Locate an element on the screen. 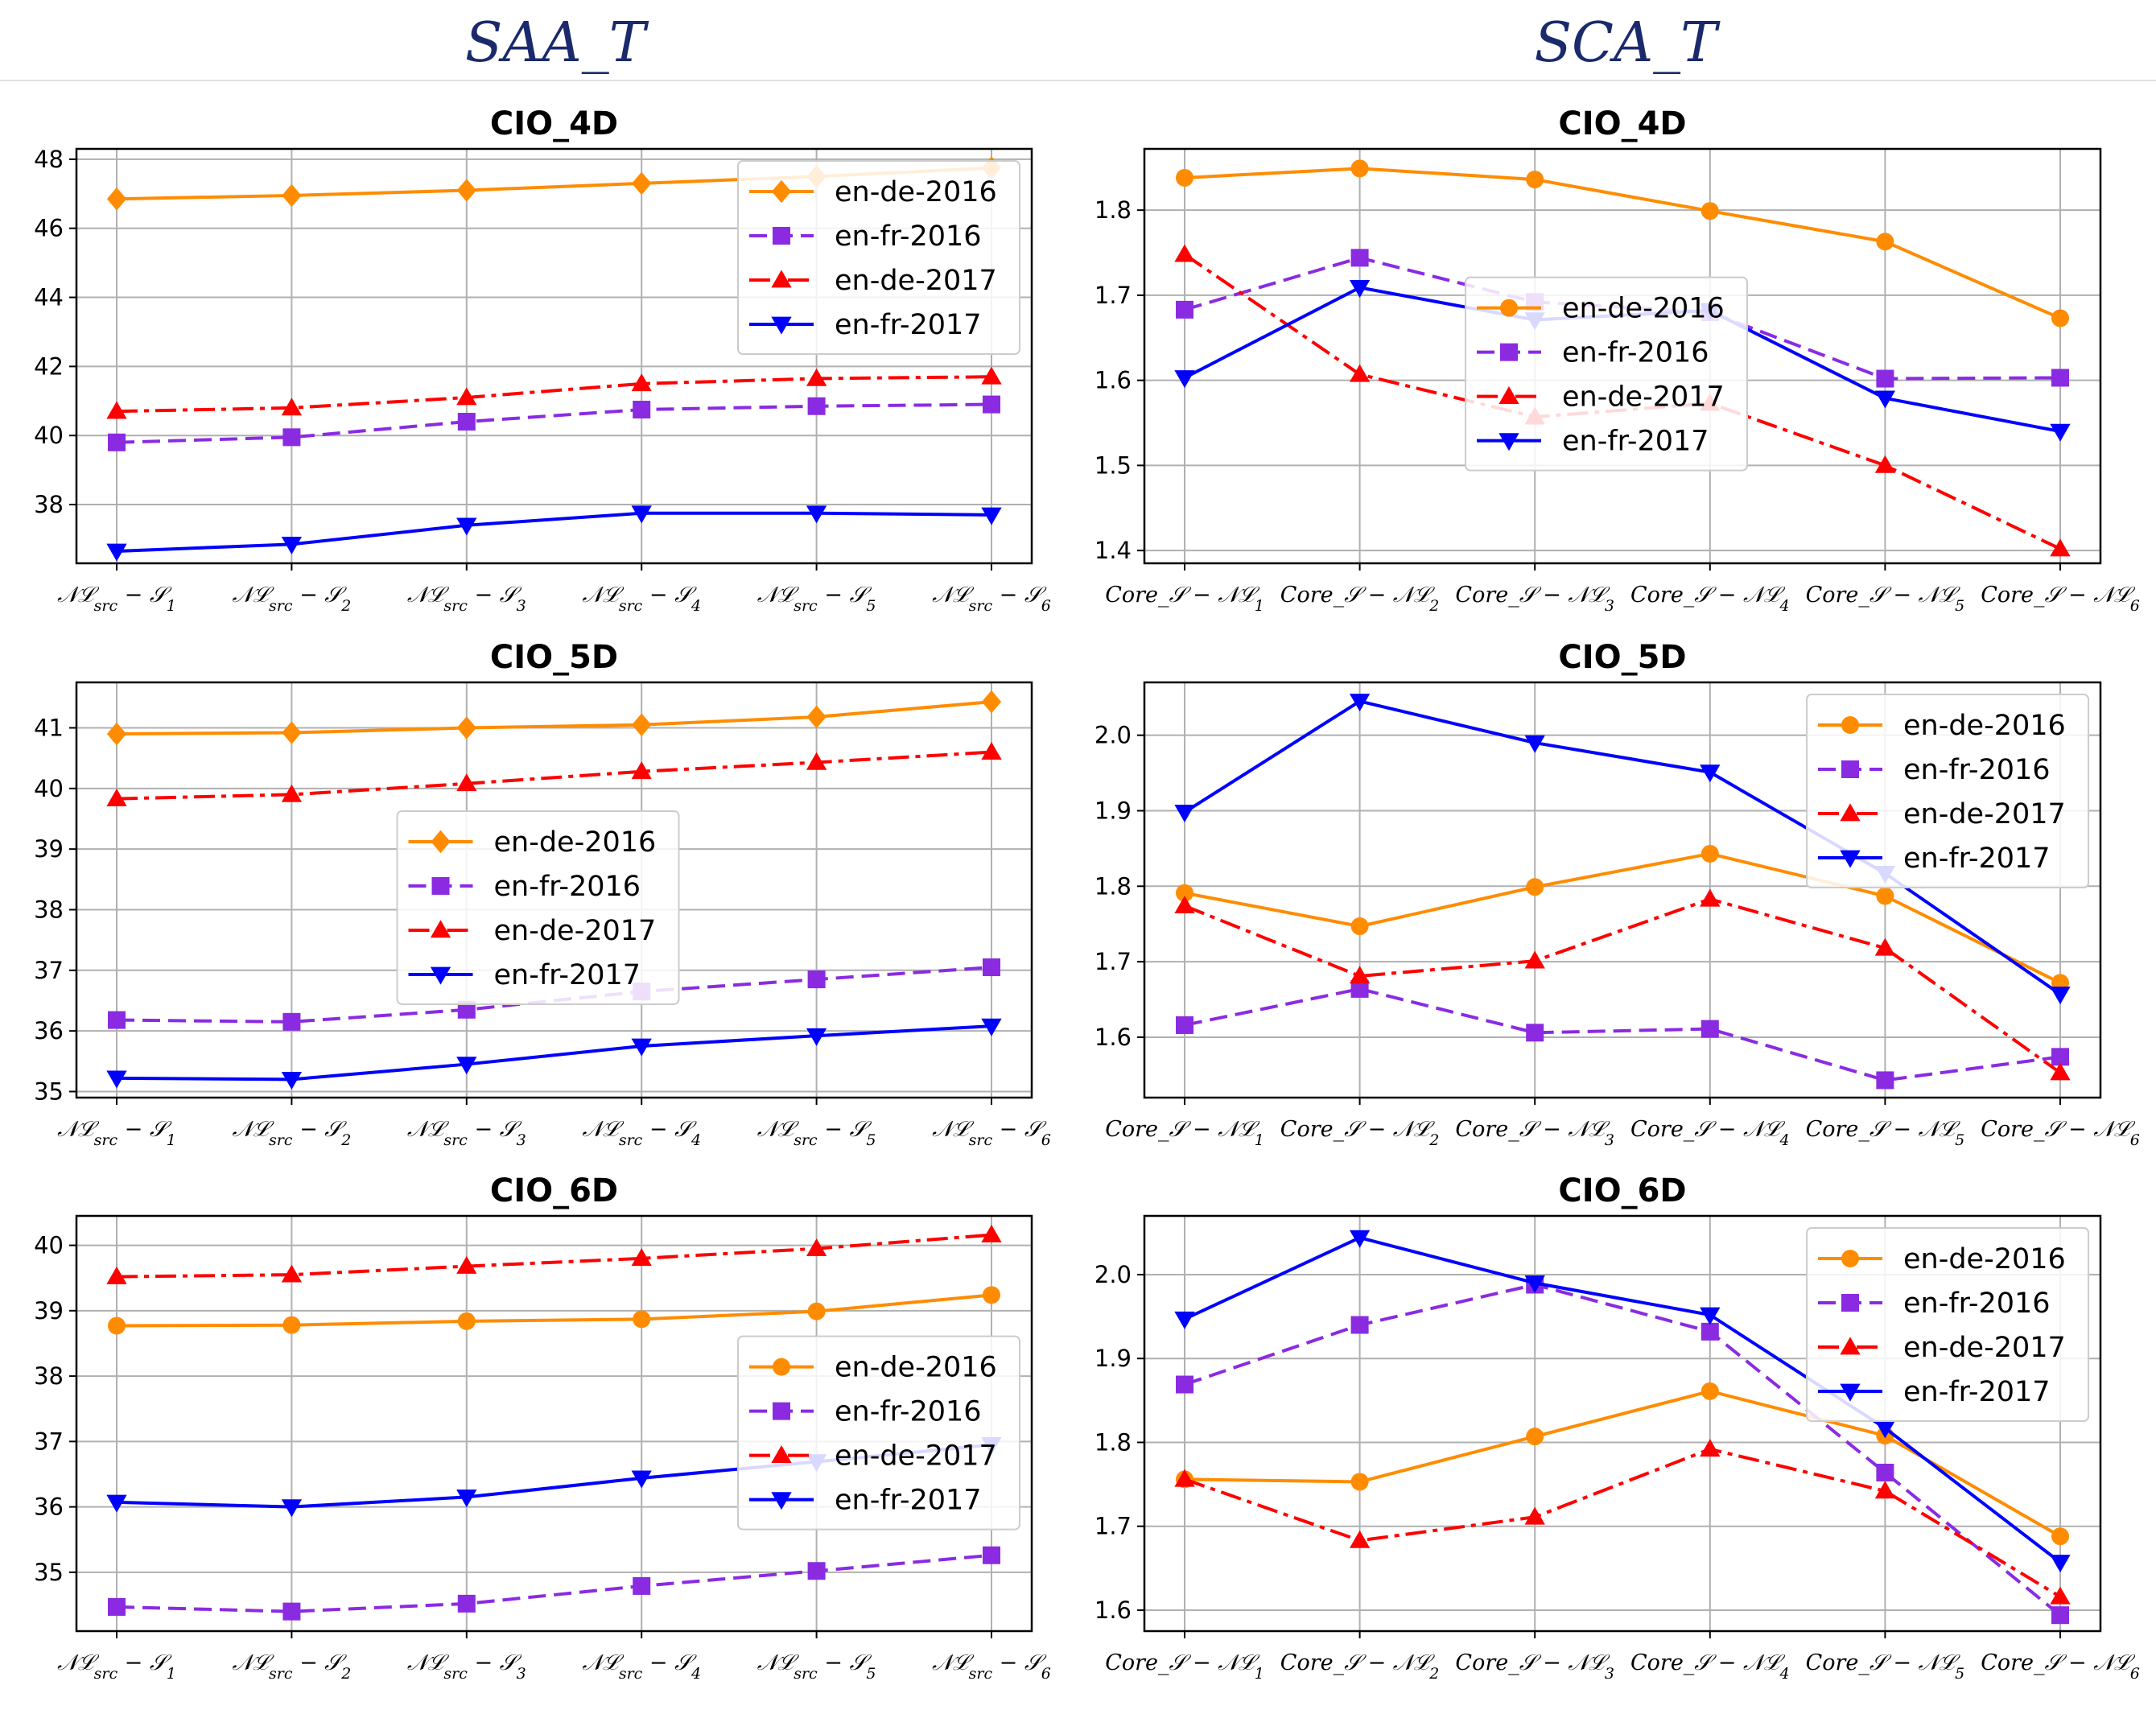 This screenshot has width=2156, height=1714. x-tick-label: 𝒩ℒsrc − 𝒮5 is located at coordinates (816, 1666).